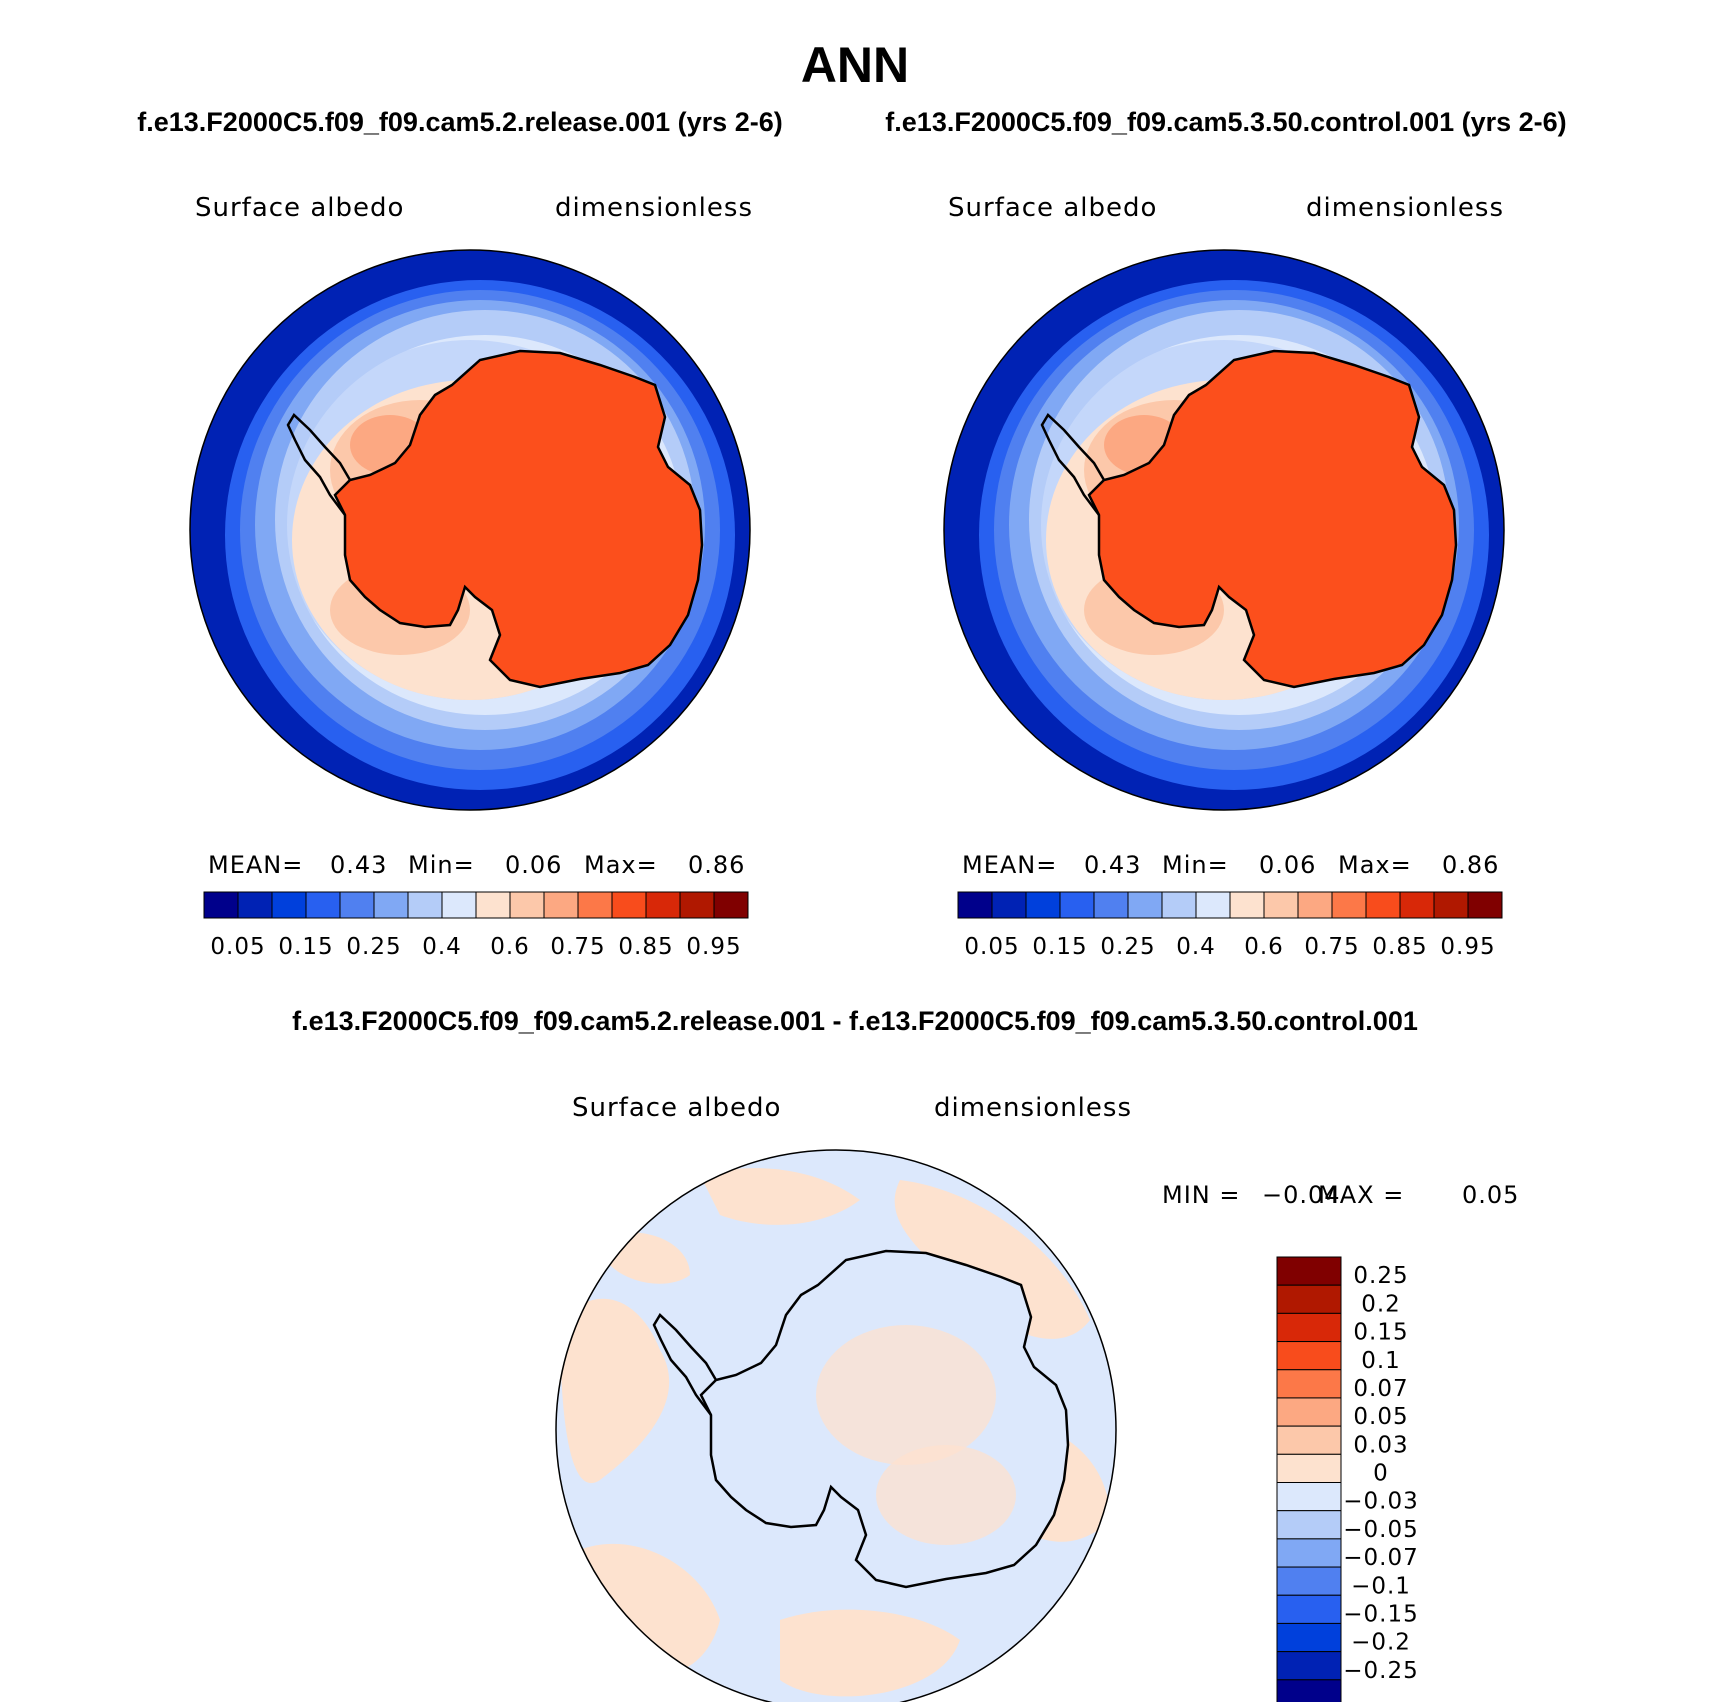 This screenshot has height=1702, width=1710. Describe the element at coordinates (1380, 1417) in the screenshot. I see `diff-colorbar-tick-label: 0.05` at that location.